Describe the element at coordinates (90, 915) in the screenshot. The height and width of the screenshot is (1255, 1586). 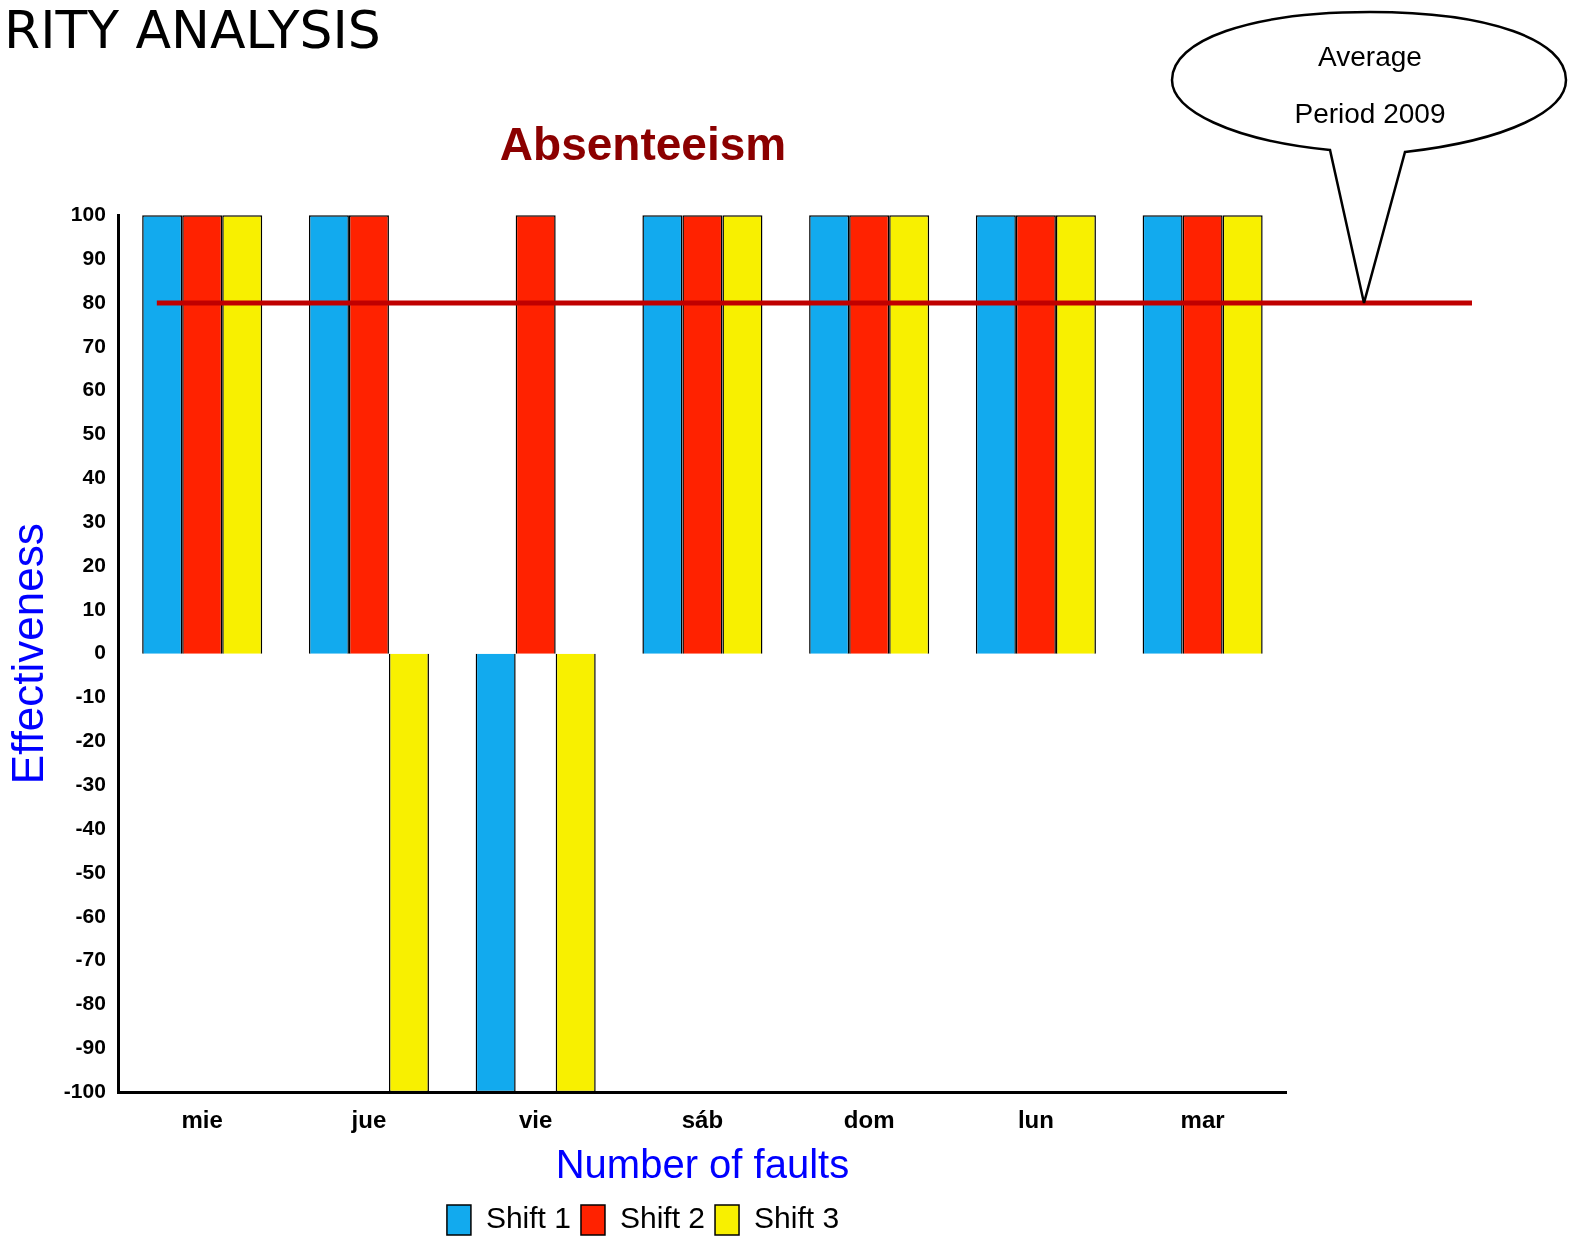
I see `y-tick-label: -60` at that location.